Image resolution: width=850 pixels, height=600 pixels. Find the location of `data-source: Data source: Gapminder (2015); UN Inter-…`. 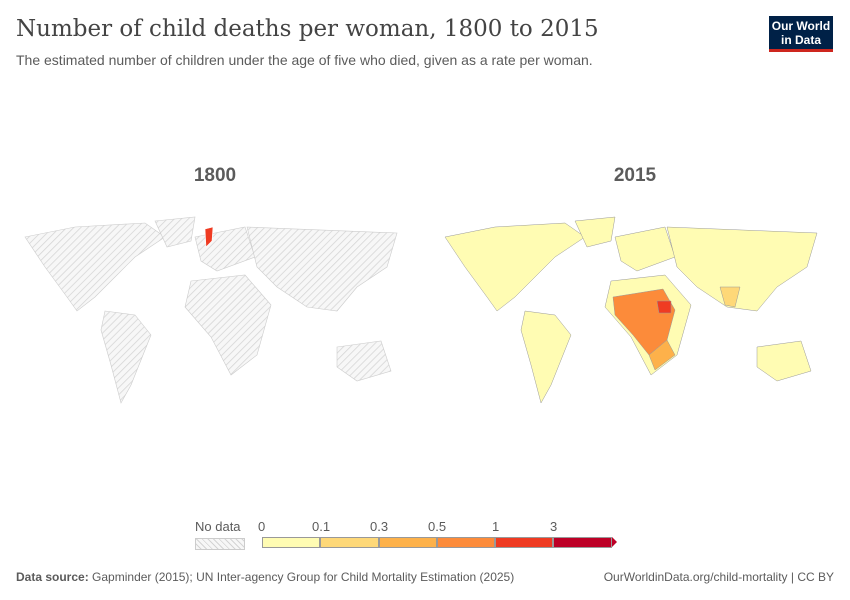

data-source: Data source: Gapminder (2015); UN Inter-… is located at coordinates (265, 577).